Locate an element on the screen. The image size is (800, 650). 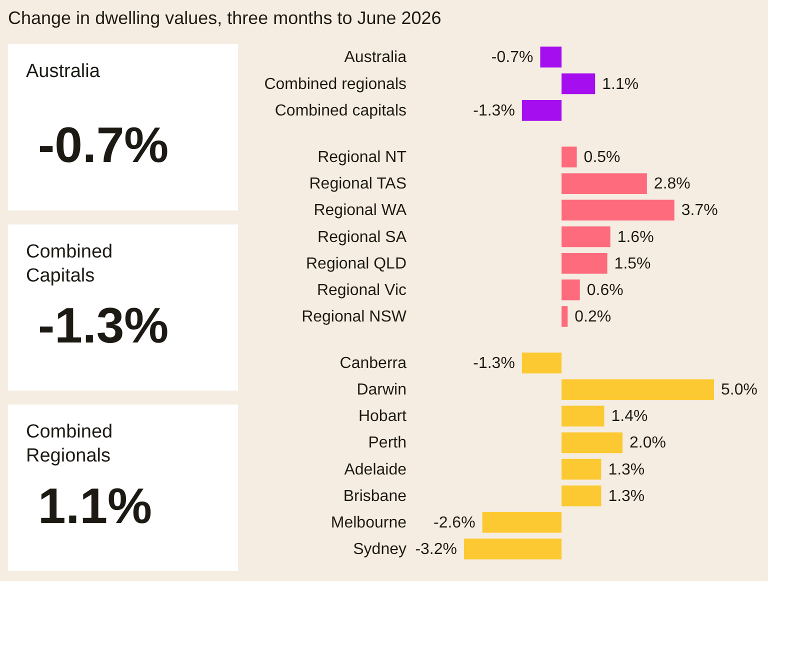
data-label: 2.0% is located at coordinates (648, 443).